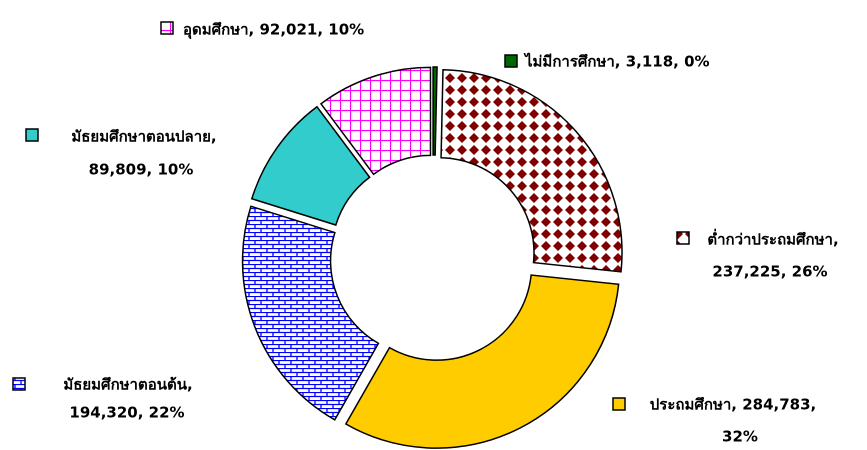 This screenshot has height=450, width=867. Describe the element at coordinates (757, 255) in the screenshot. I see `data-label: ต่ำกว่าประถมศึกษา, 237,225, 26%` at that location.